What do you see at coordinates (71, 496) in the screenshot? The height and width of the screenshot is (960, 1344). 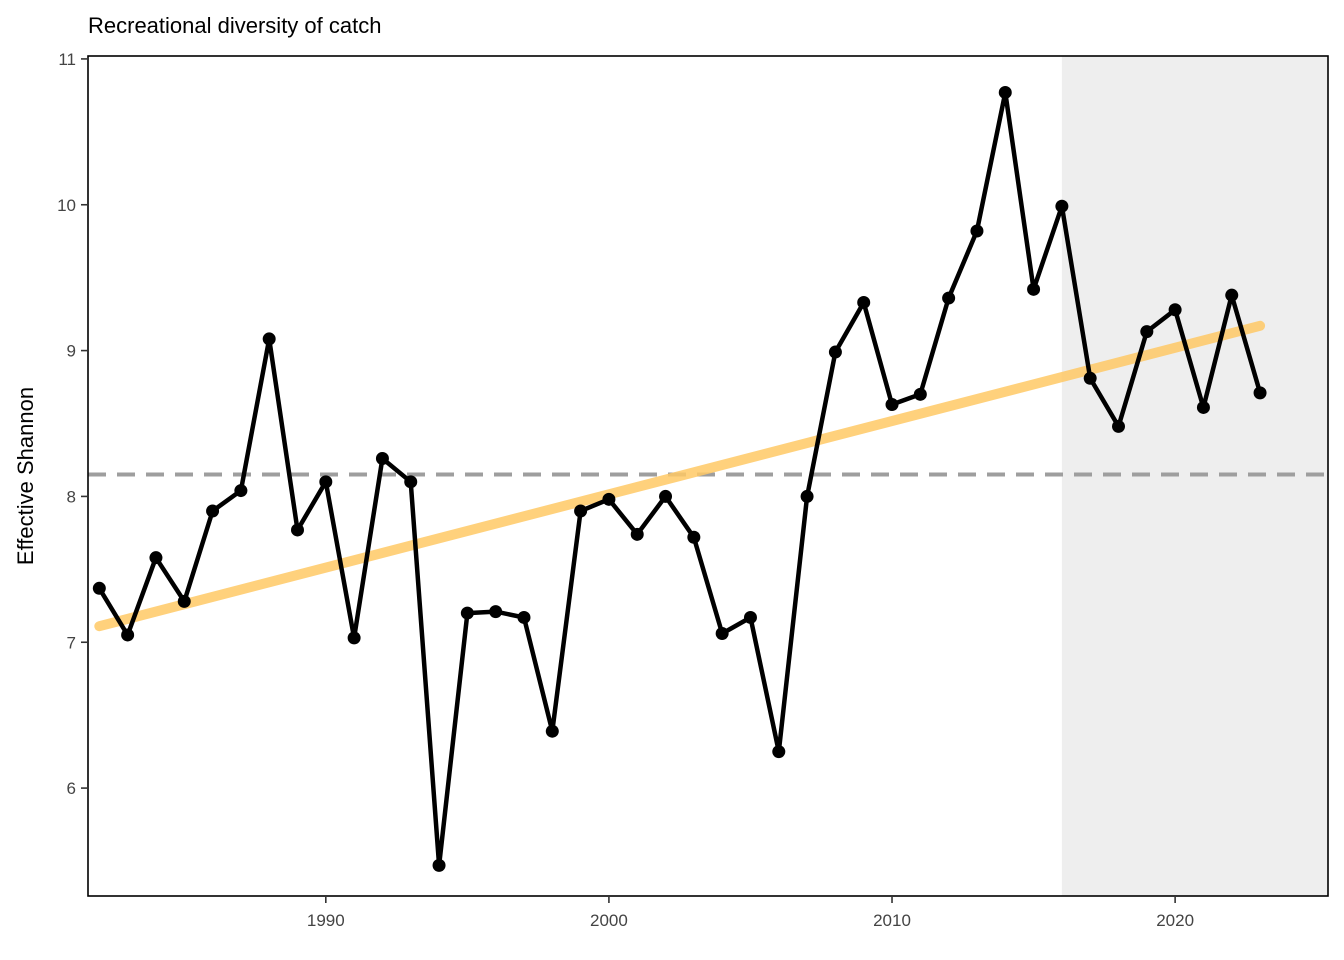 I see `y-tick-label: 8` at bounding box center [71, 496].